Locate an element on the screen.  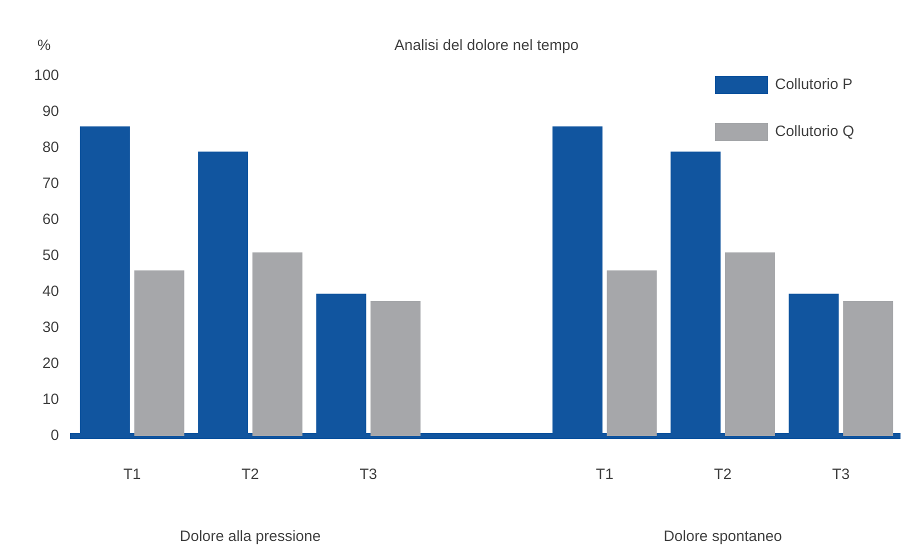
legend-label: Collutorio P is located at coordinates (814, 85).